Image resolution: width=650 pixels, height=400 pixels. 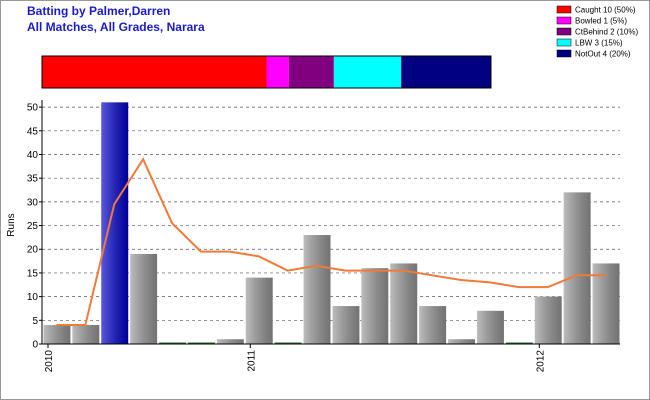 I want to click on legend-label: Bowled 1 (5%), so click(x=601, y=21).